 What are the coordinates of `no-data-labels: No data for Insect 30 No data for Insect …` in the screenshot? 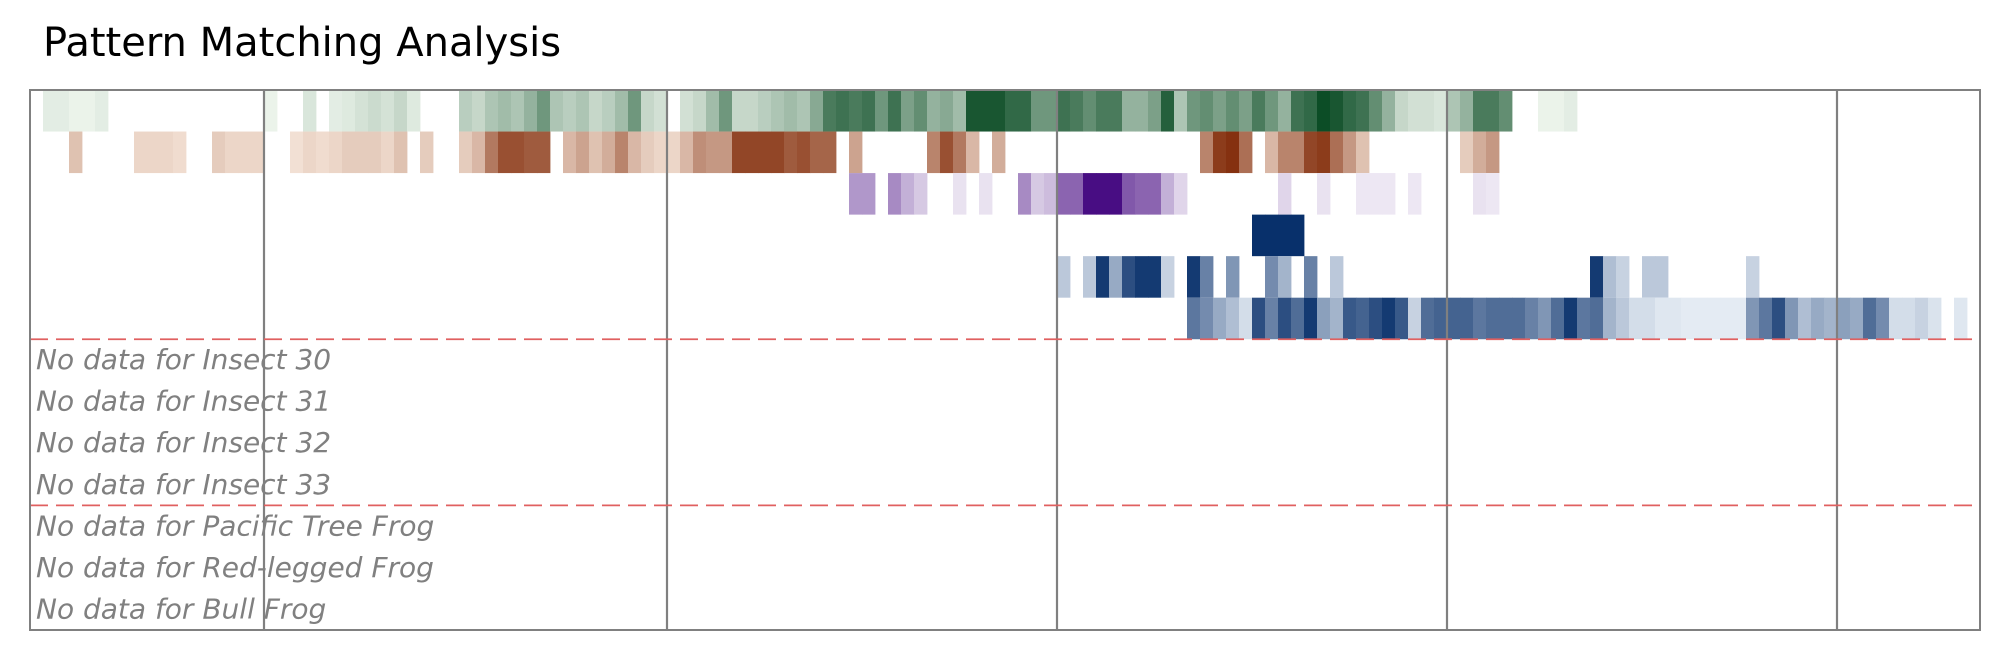 It's located at (235, 484).